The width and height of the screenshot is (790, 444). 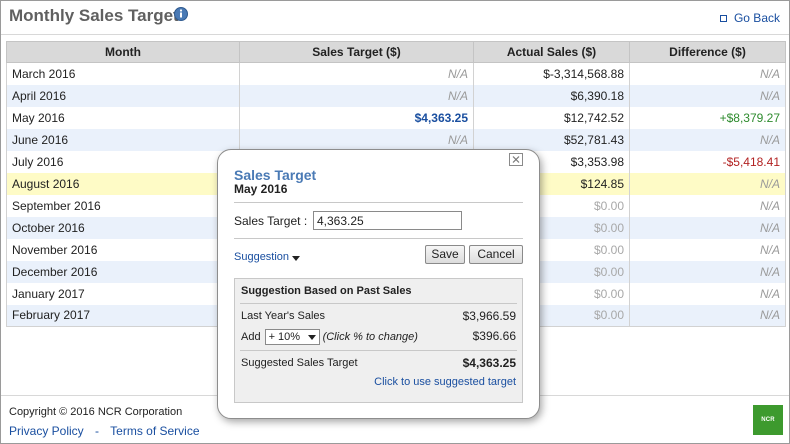 What do you see at coordinates (275, 175) in the screenshot?
I see `dialog-title: Sales Target` at bounding box center [275, 175].